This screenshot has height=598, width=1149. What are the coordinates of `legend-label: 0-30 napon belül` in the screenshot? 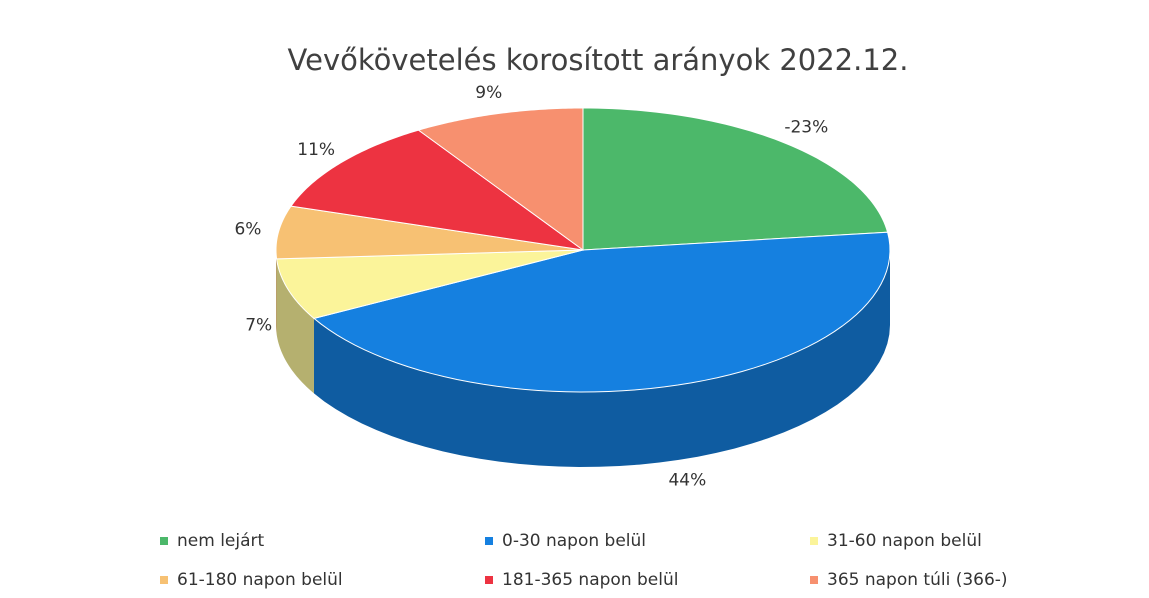 It's located at (574, 541).